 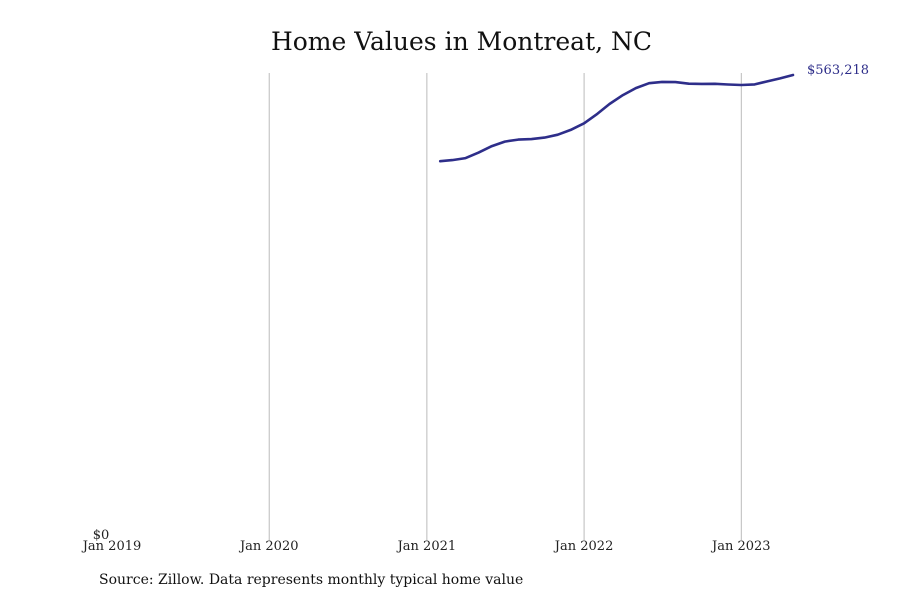 I want to click on x-tick-label: Jan 2021, so click(x=426, y=546).